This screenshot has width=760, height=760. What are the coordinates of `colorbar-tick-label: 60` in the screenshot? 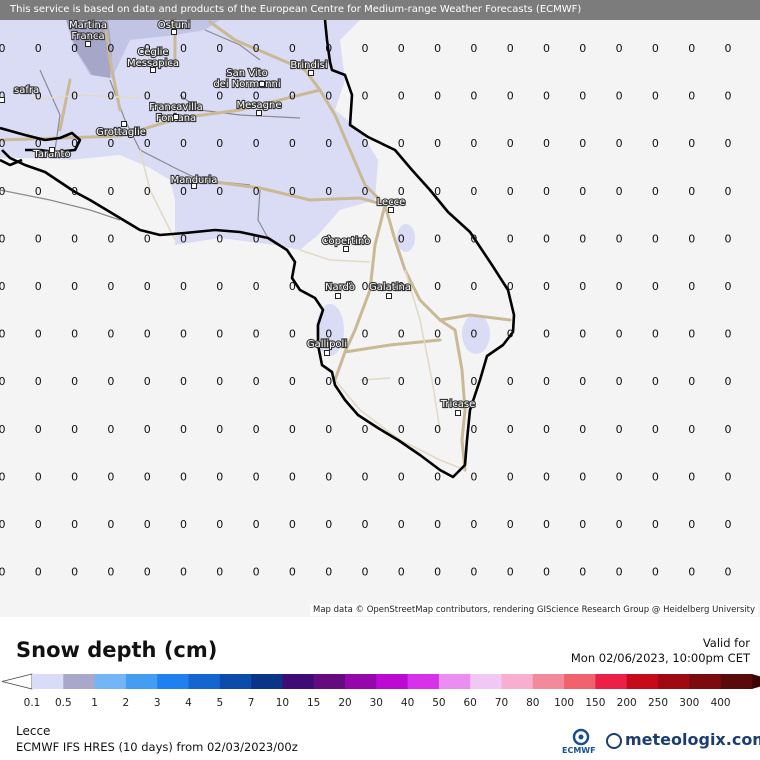 It's located at (470, 703).